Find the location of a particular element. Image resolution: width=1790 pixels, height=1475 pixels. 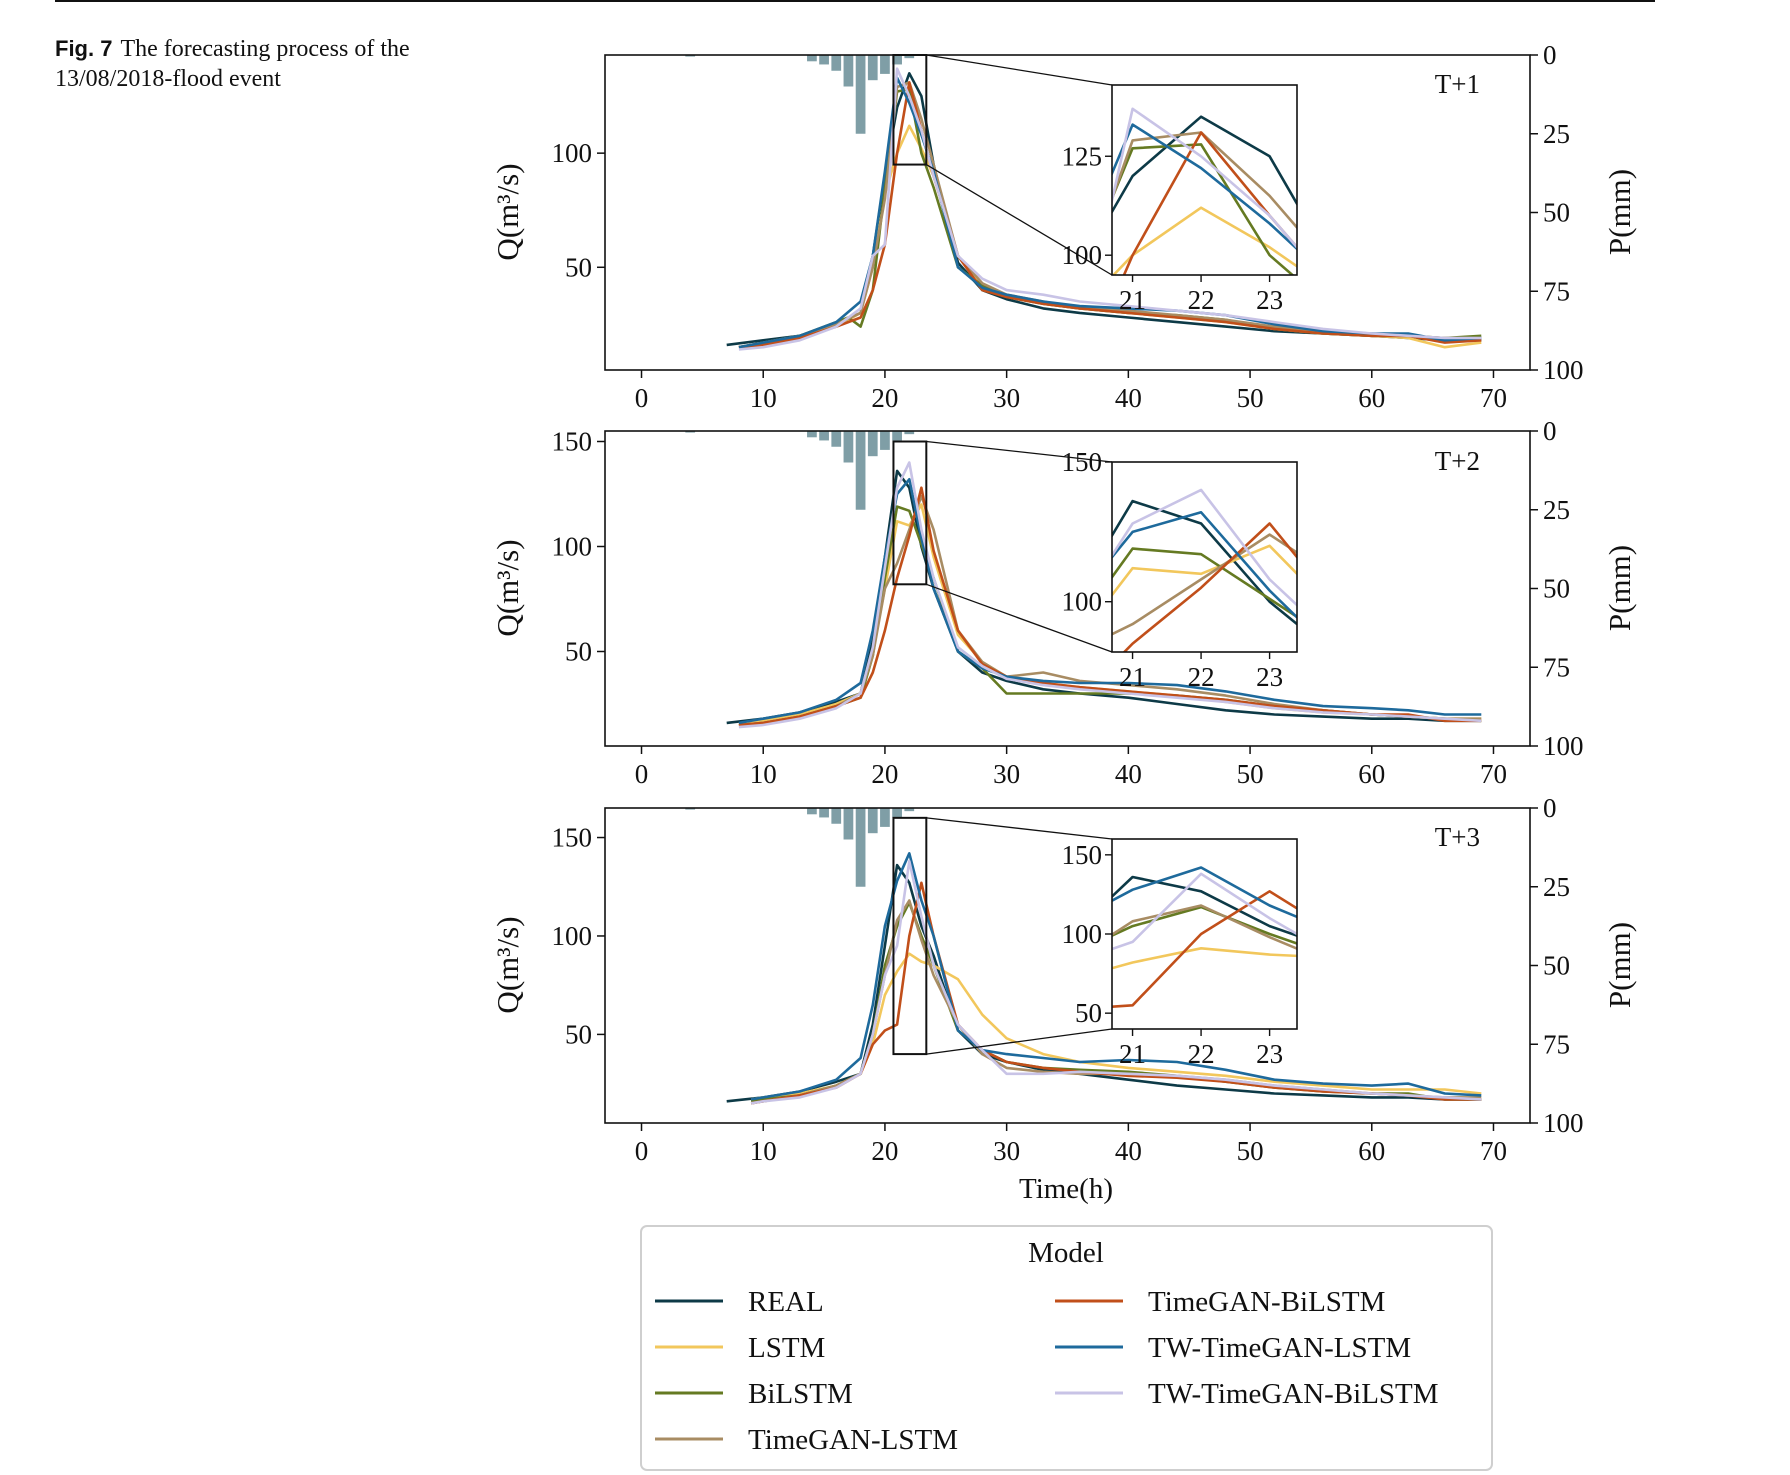

inset-x-tick-label: 23 is located at coordinates (1269, 1054).